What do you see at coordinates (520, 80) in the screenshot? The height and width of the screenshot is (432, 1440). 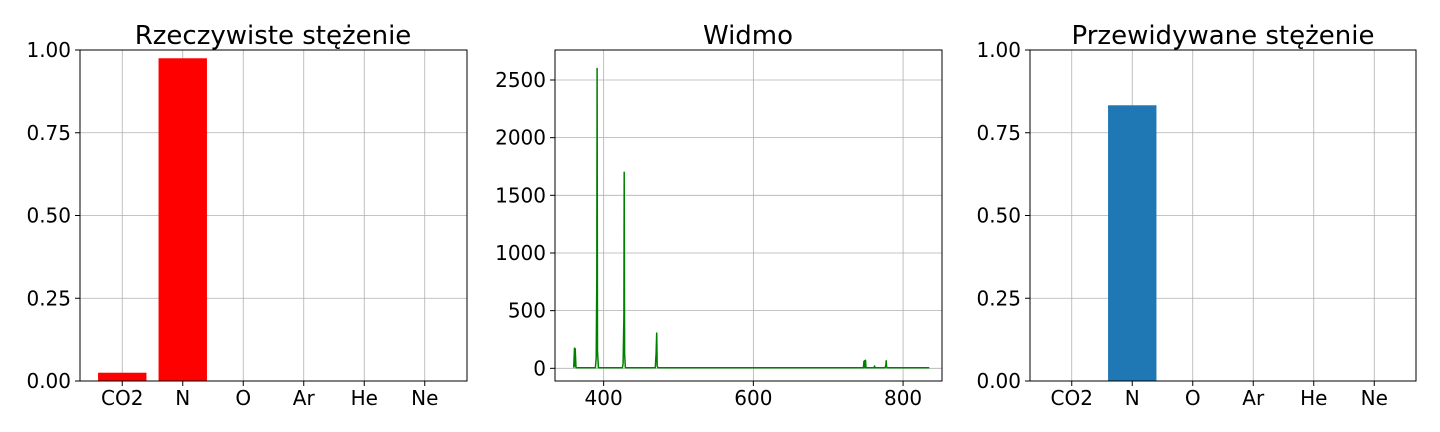 I see `y-tick-label: 2500` at bounding box center [520, 80].